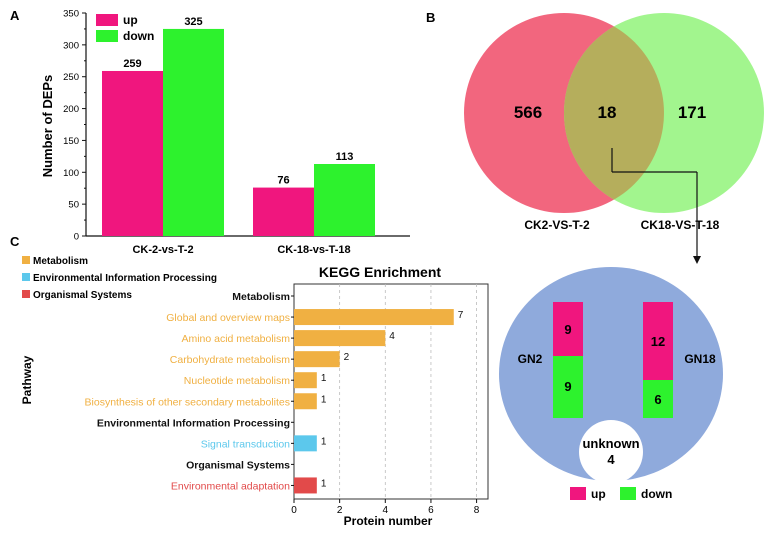 This screenshot has width=767, height=538. I want to click on gn18-up-count: 12, so click(658, 341).